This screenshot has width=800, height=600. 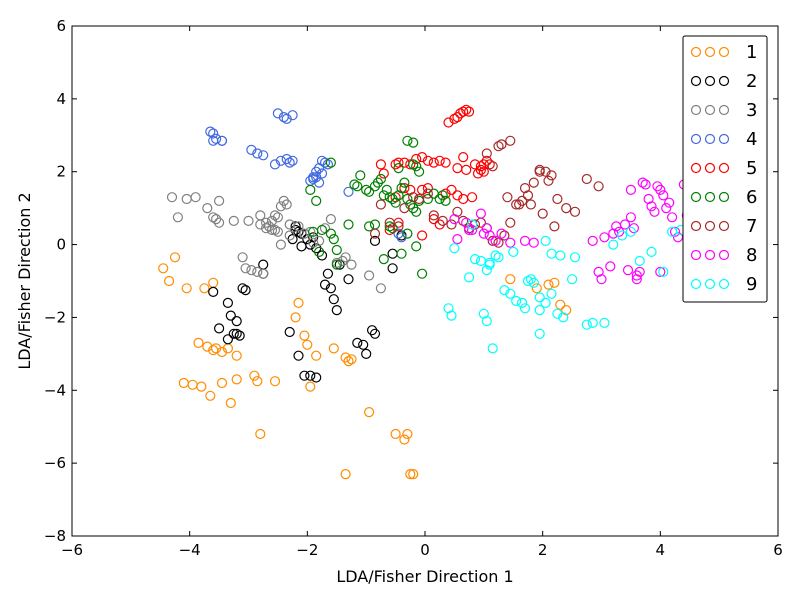 What do you see at coordinates (72, 550) in the screenshot?
I see `x-tick-label: −6` at bounding box center [72, 550].